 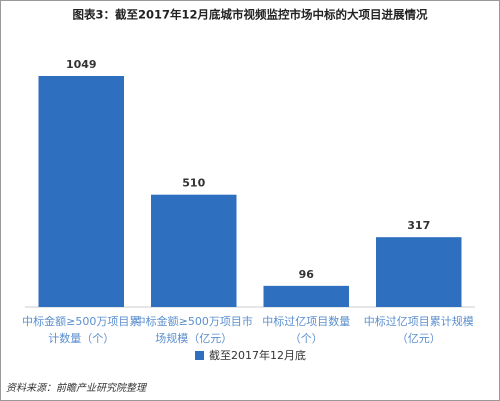 What do you see at coordinates (257, 355) in the screenshot?
I see `legend-label: 截至2017年12月底` at bounding box center [257, 355].